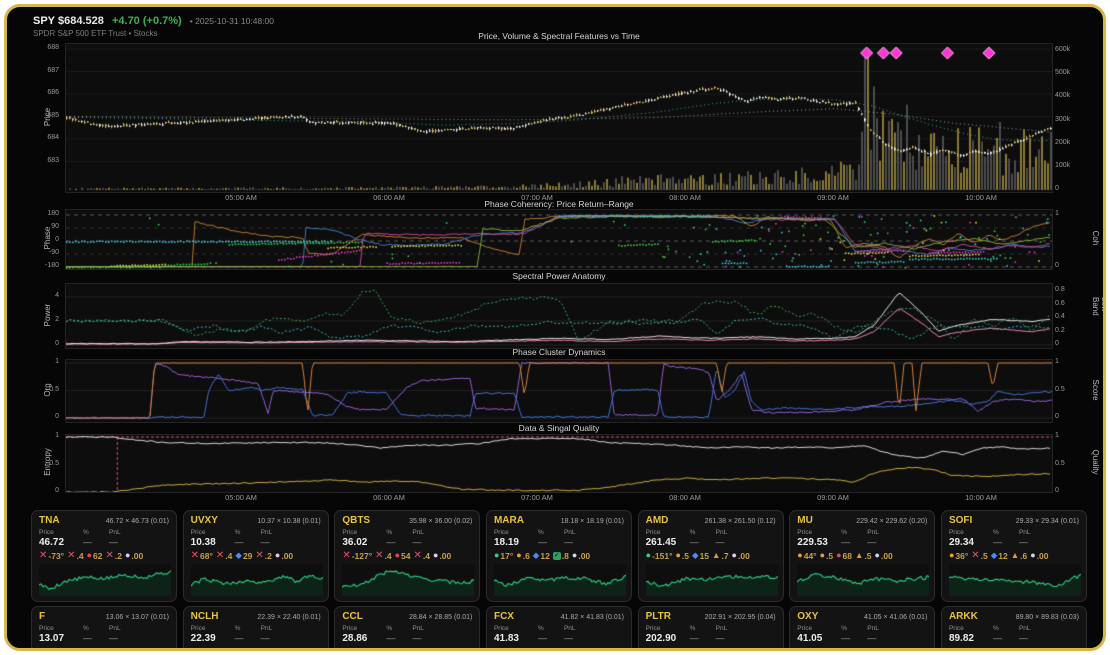 This screenshot has width=1110, height=655. Describe the element at coordinates (357, 556) in the screenshot. I see `indicator-badge: ✕ -127°` at that location.